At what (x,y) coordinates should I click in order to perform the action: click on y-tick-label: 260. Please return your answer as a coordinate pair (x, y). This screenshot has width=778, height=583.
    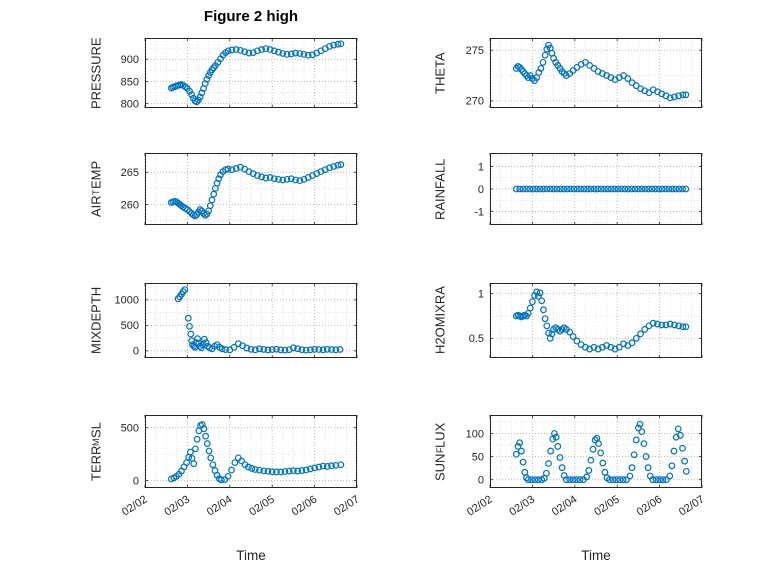
    Looking at the image, I should click on (130, 205).